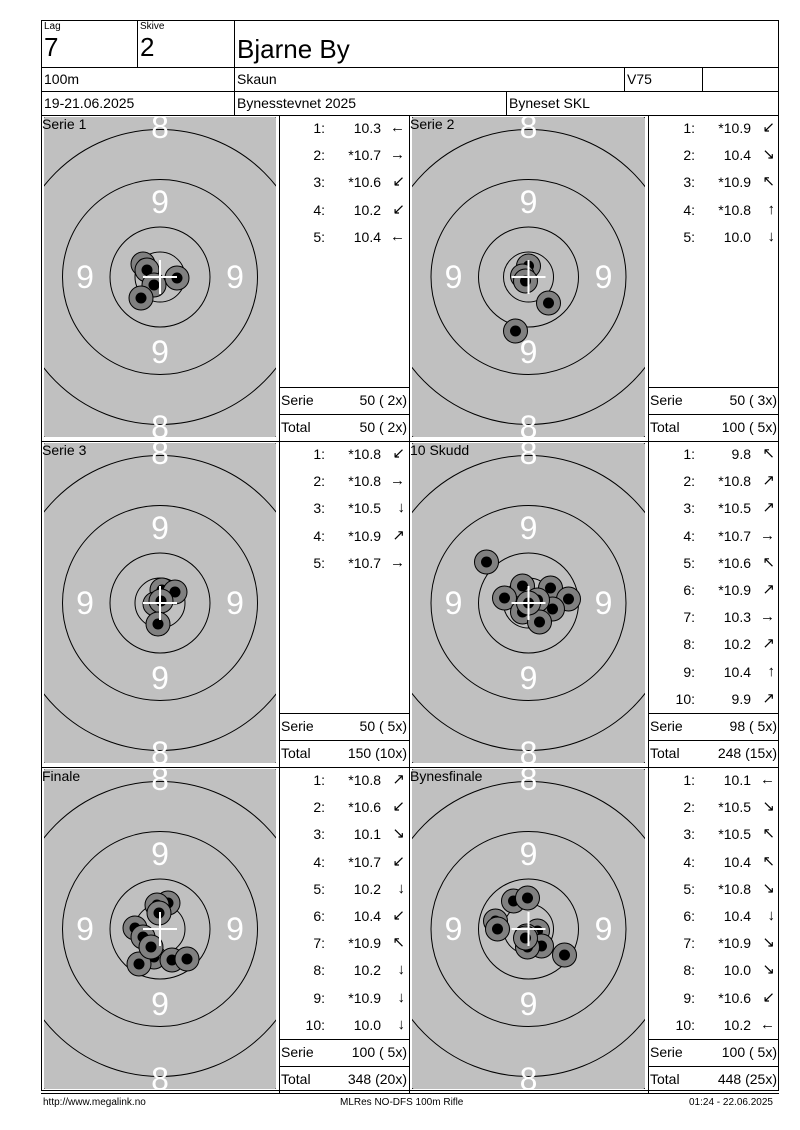  I want to click on shot-row: 4: *10.8 ↑, so click(713, 210).